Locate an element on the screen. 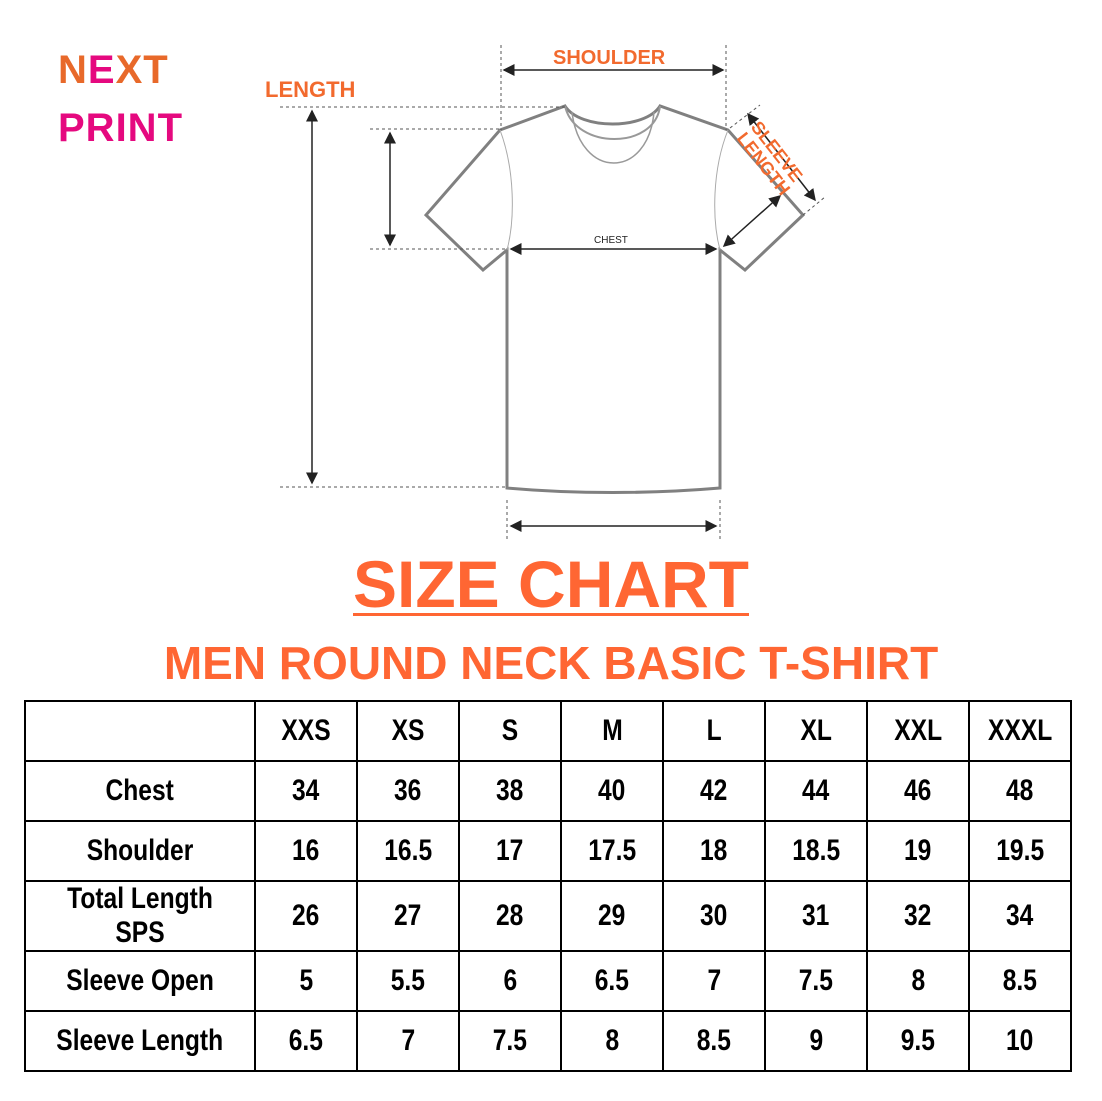 The height and width of the screenshot is (1101, 1102). table-cell: 8 is located at coordinates (918, 981).